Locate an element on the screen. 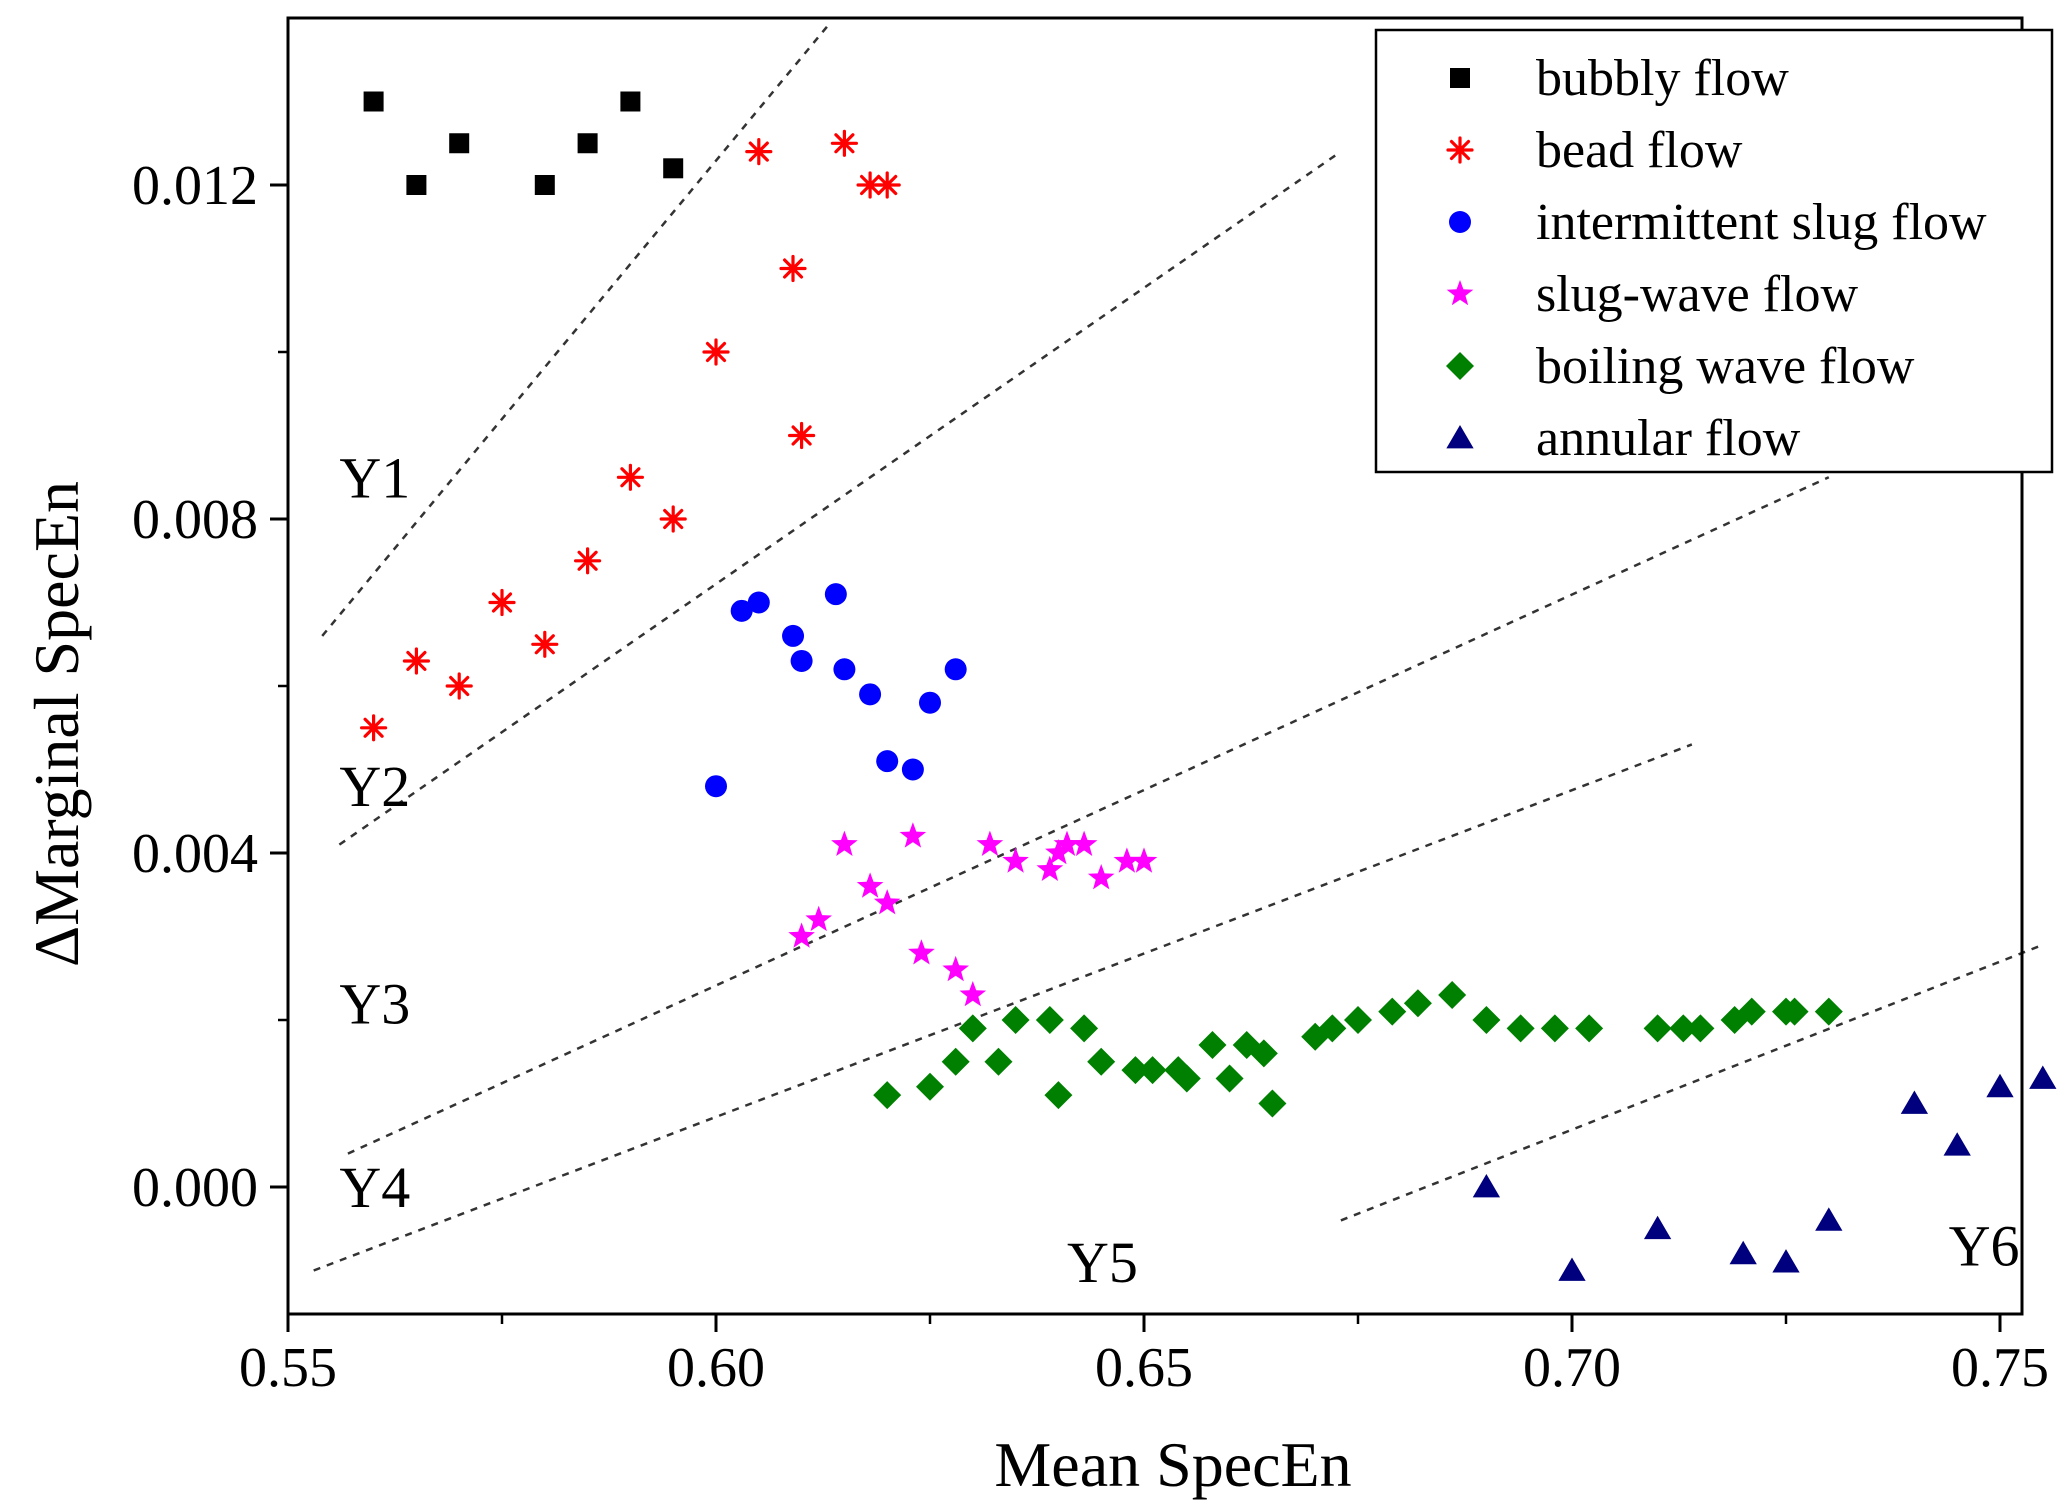 This screenshot has height=1512, width=2070. x-tick-label: 0.70 is located at coordinates (1572, 1368).